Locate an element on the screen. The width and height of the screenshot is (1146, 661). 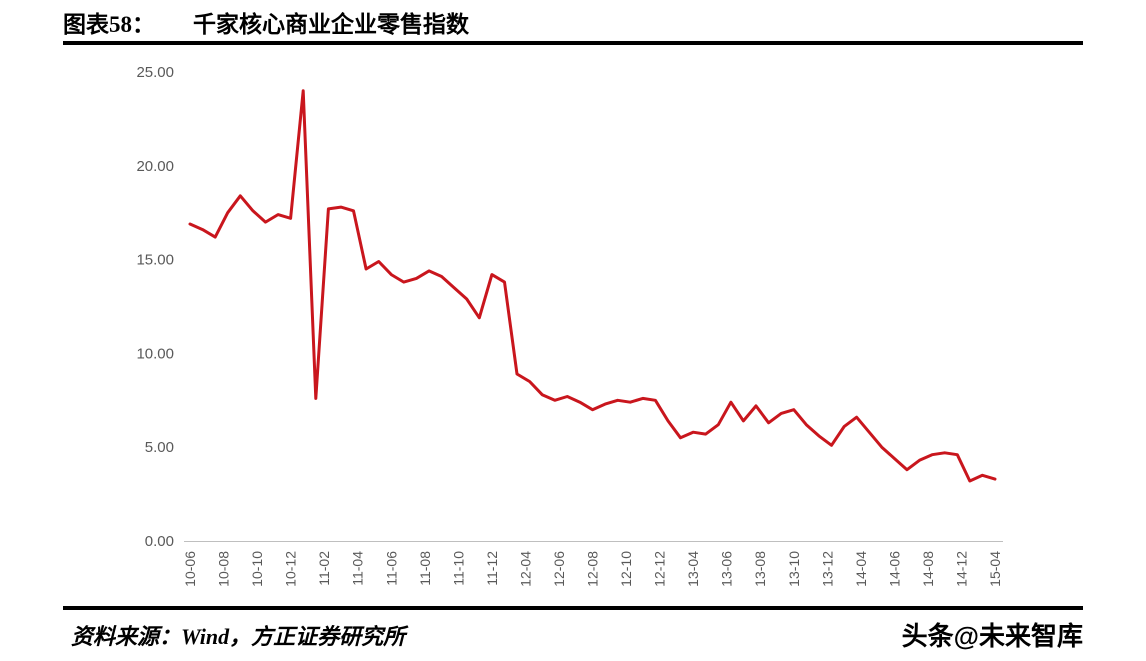
x-tick-label: 10-06 is located at coordinates (190, 569).